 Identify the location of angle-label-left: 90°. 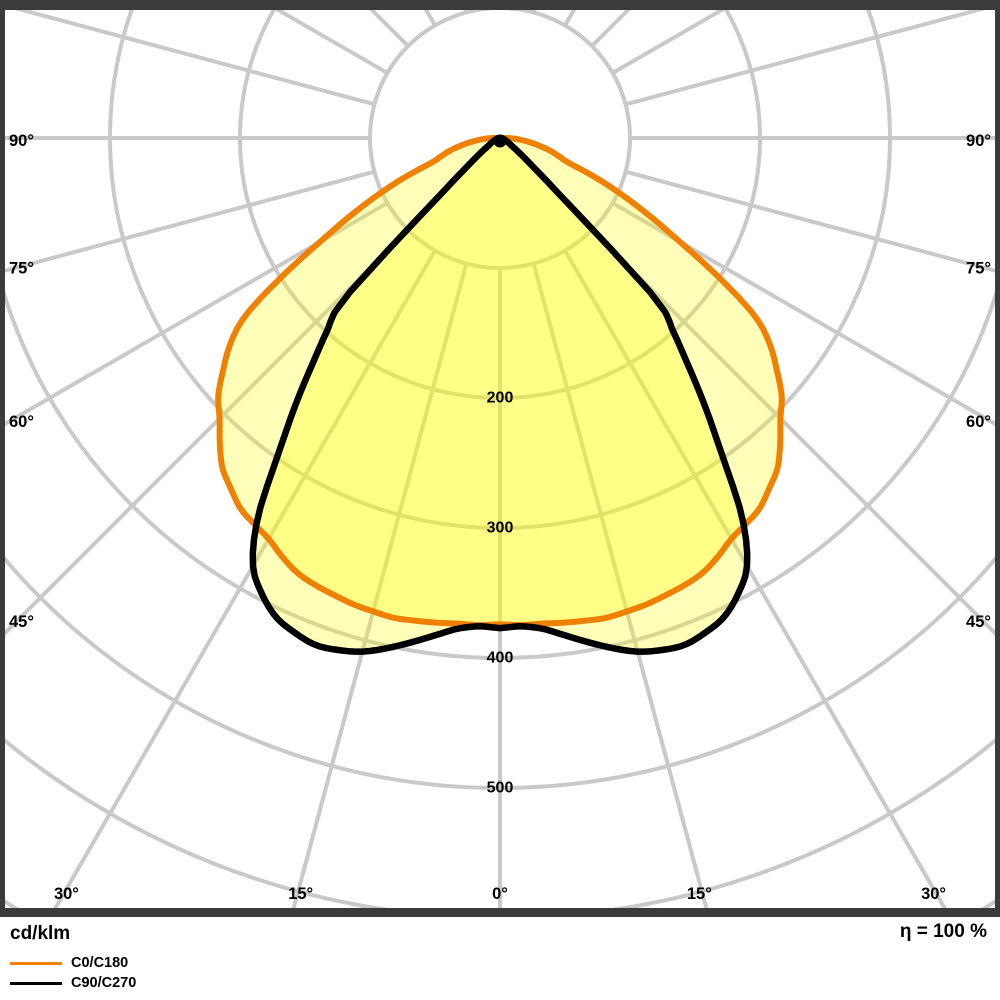
(21, 141).